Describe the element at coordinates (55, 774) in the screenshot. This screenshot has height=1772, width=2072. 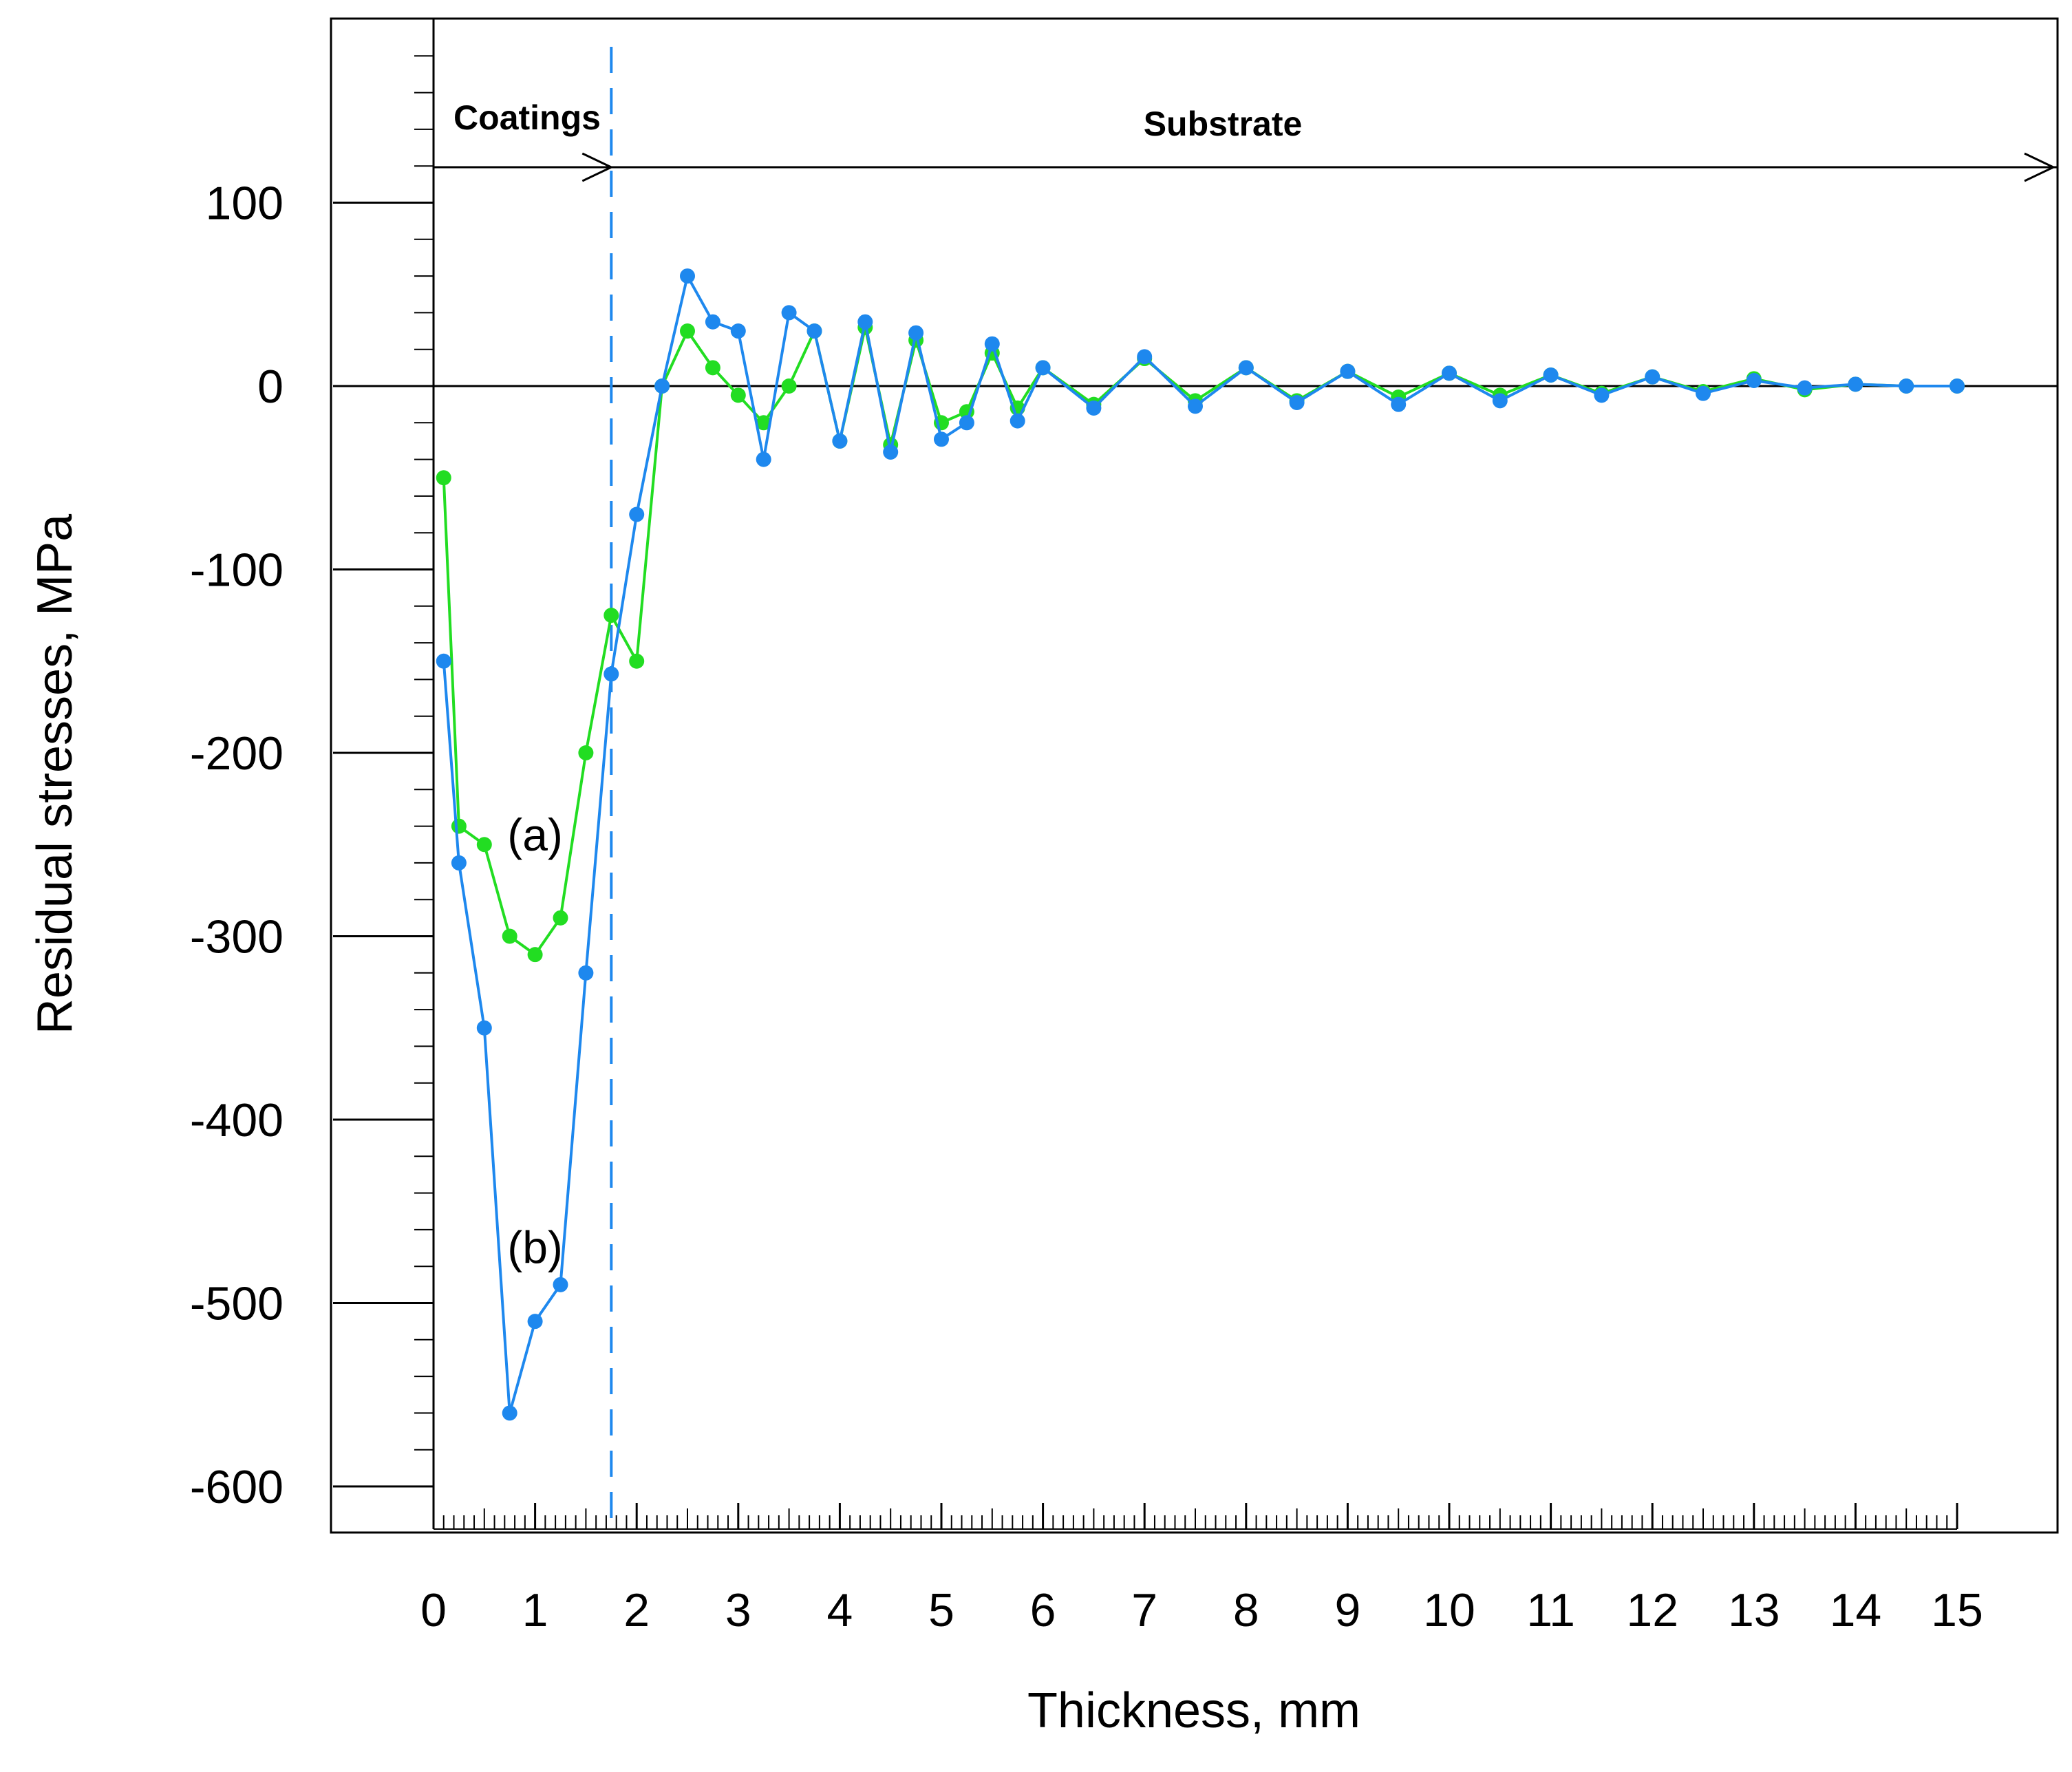
I see `y-axis-title: Residual stresses, MPa` at that location.